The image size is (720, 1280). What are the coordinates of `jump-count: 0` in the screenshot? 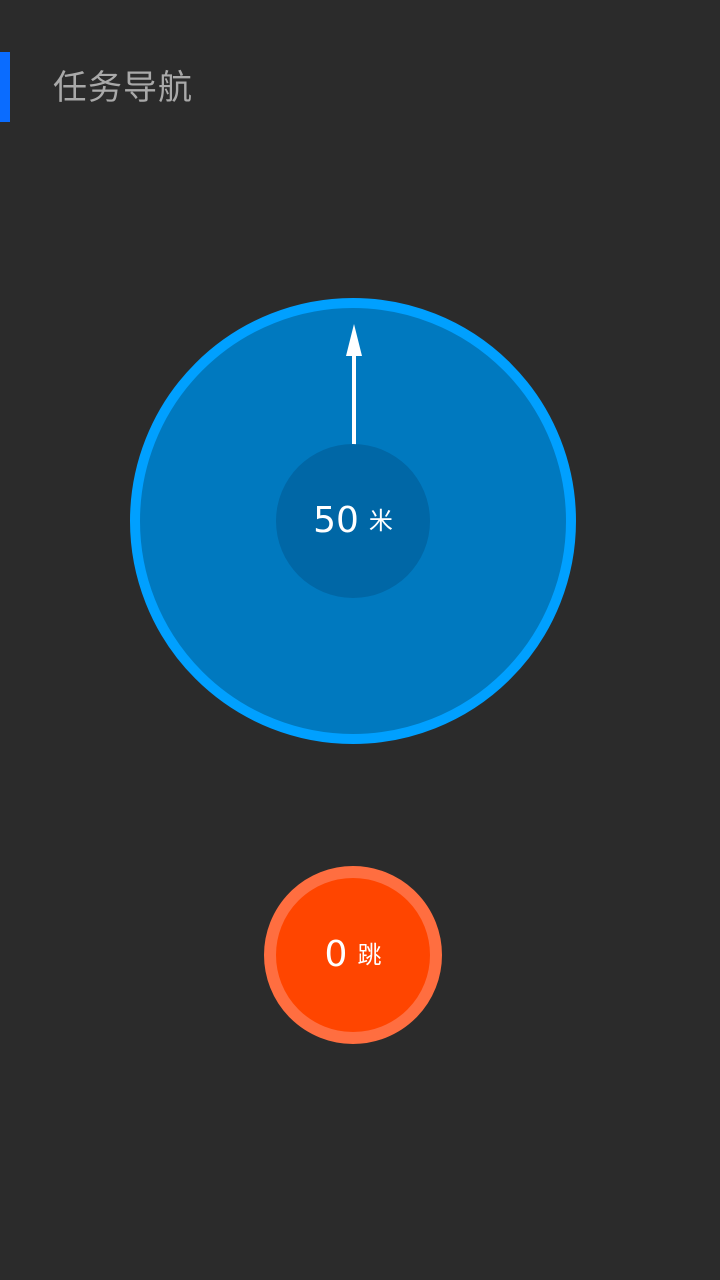 It's located at (336, 954).